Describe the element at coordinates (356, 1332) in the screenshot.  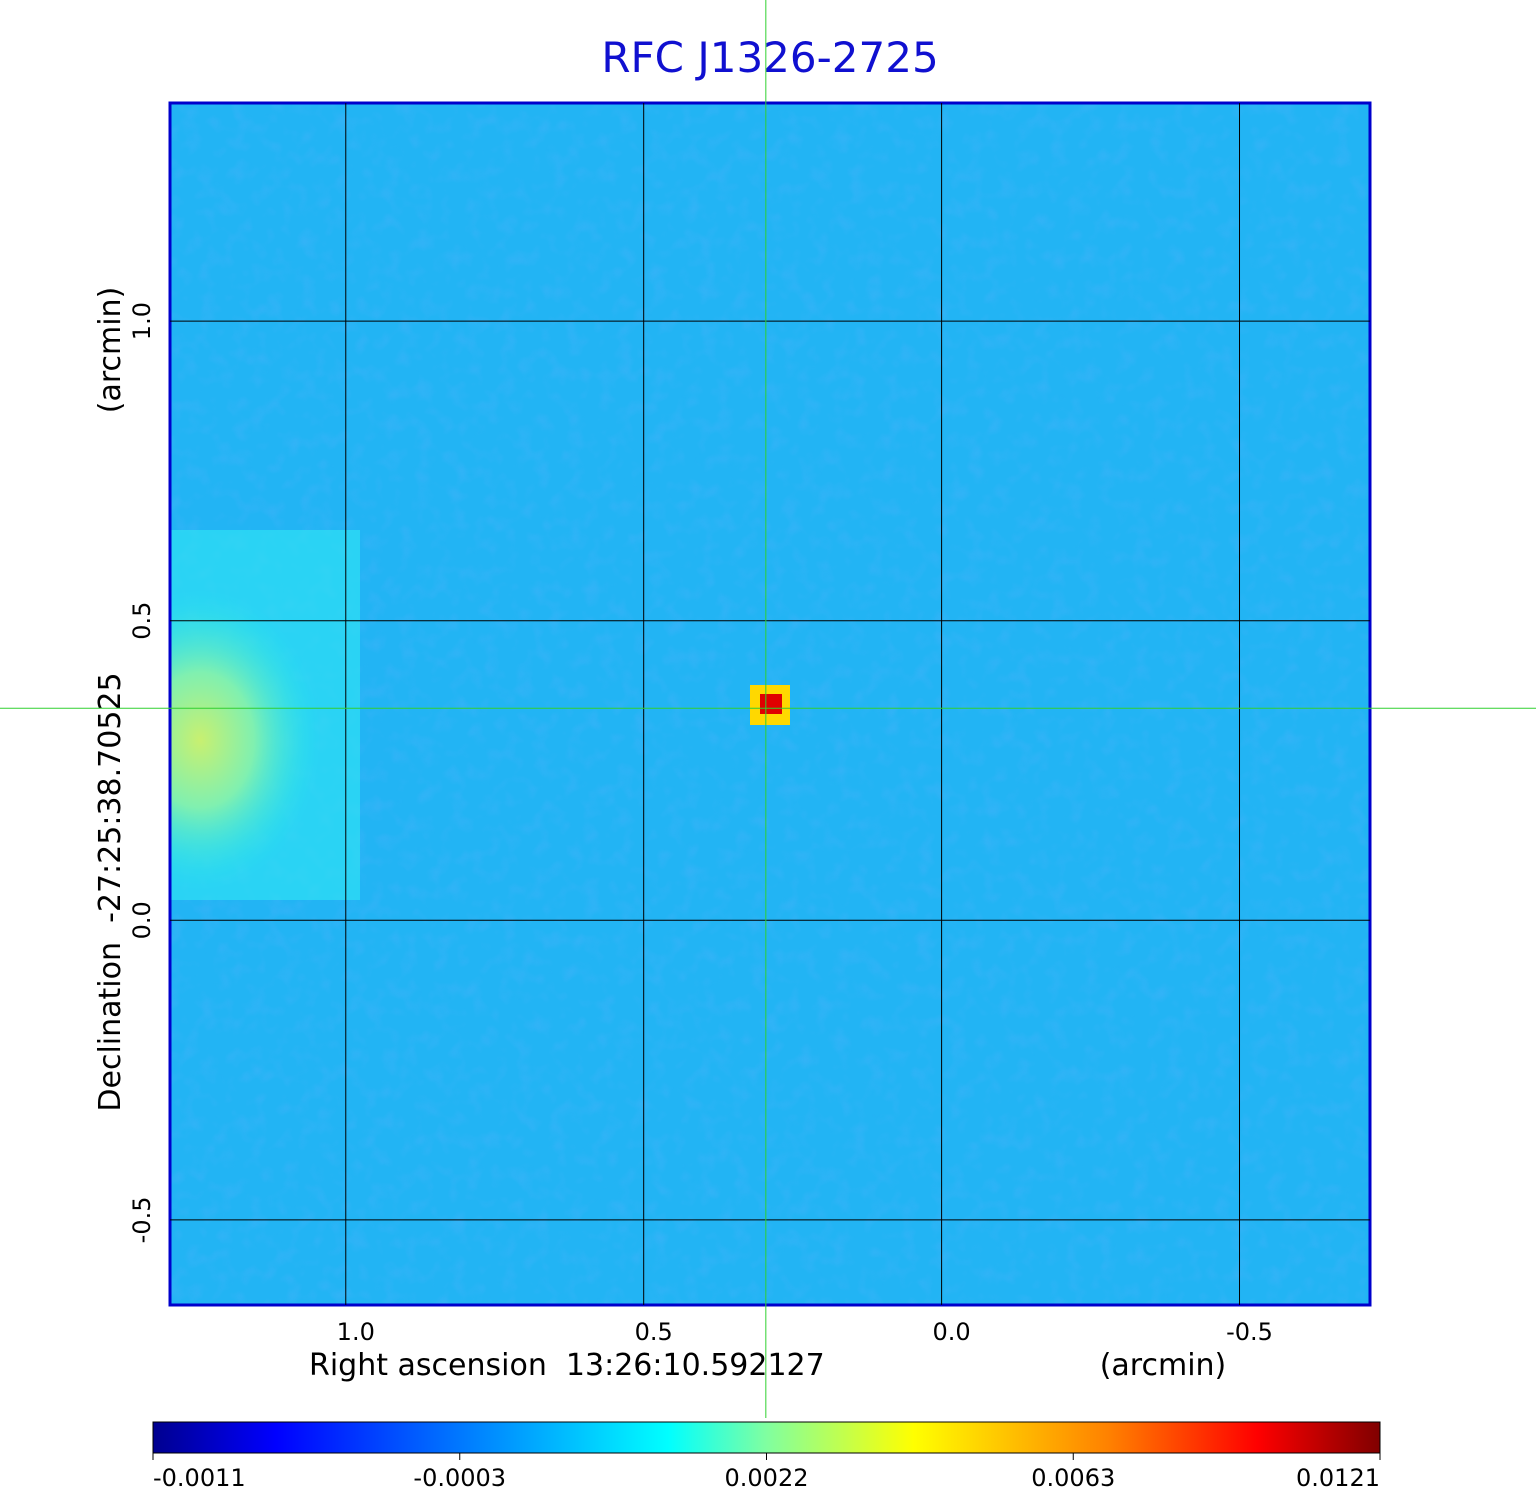
I see `x-tick-label: 1.0` at that location.